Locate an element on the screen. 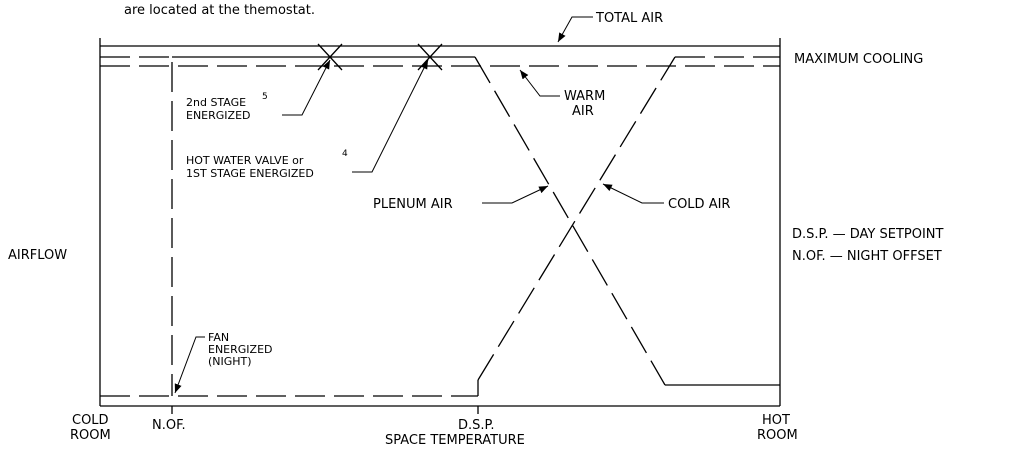 The width and height of the screenshot is (1028, 456). legend: N.OF. — NIGHT OFFSET is located at coordinates (867, 256).